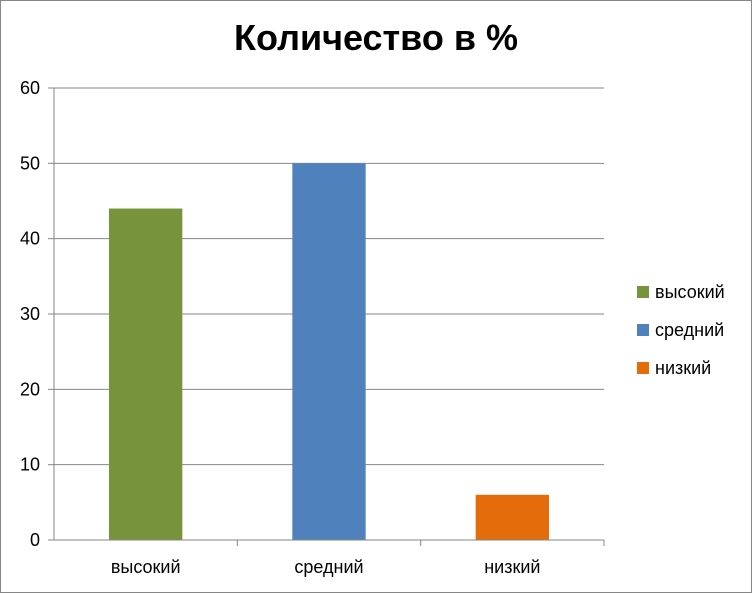 The height and width of the screenshot is (593, 752). Describe the element at coordinates (35, 540) in the screenshot. I see `y-tick-label: 0` at that location.